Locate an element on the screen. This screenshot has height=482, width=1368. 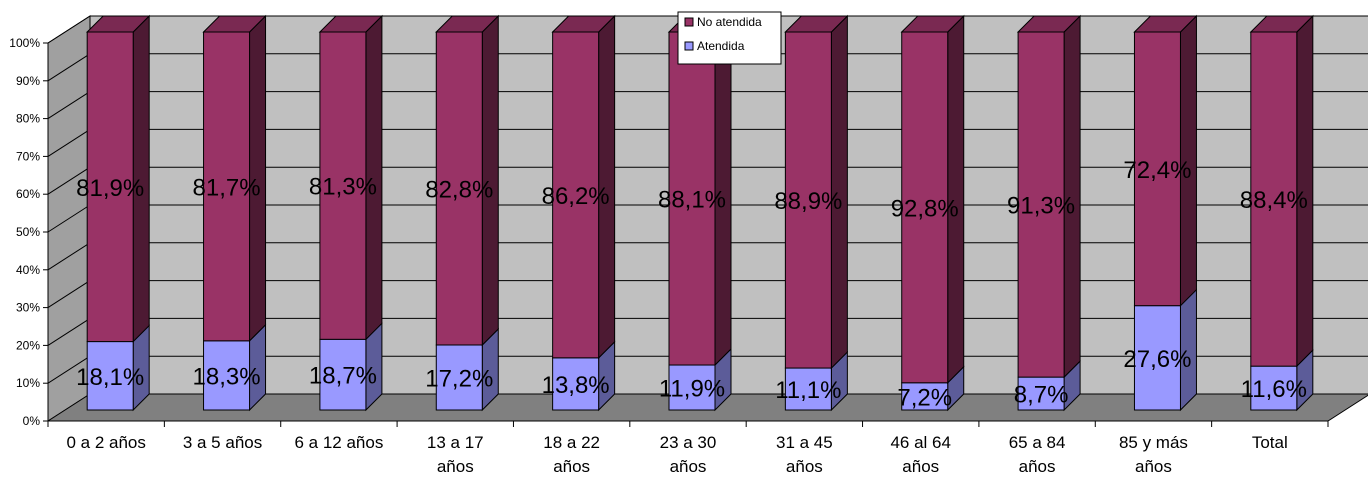
data-label-atendida: 13,8% is located at coordinates (576, 385).